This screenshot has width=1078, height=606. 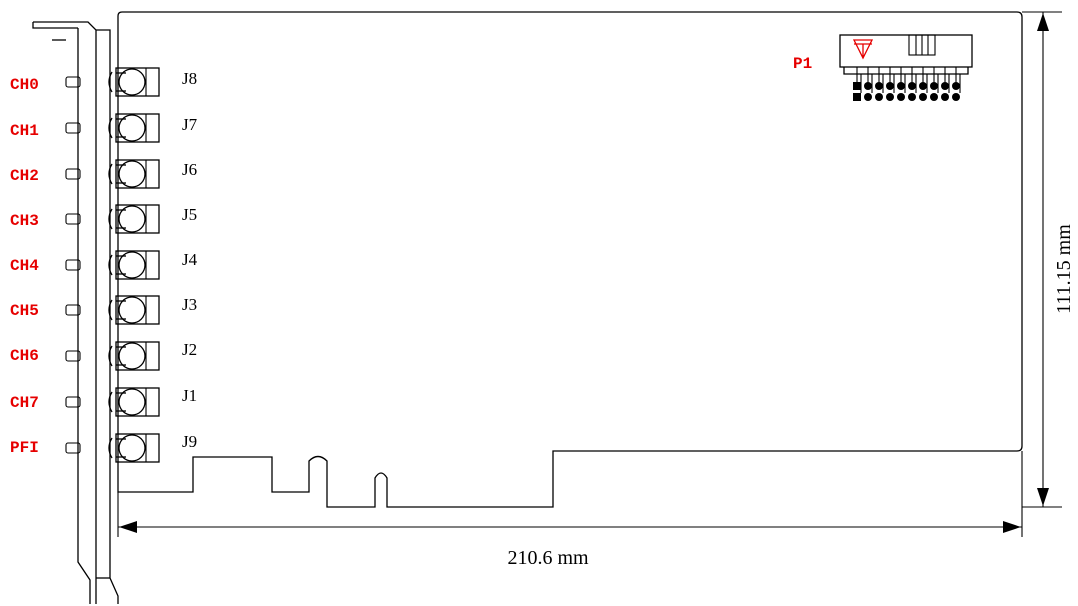 I want to click on p1-header-connector: P1, so click(x=883, y=67).